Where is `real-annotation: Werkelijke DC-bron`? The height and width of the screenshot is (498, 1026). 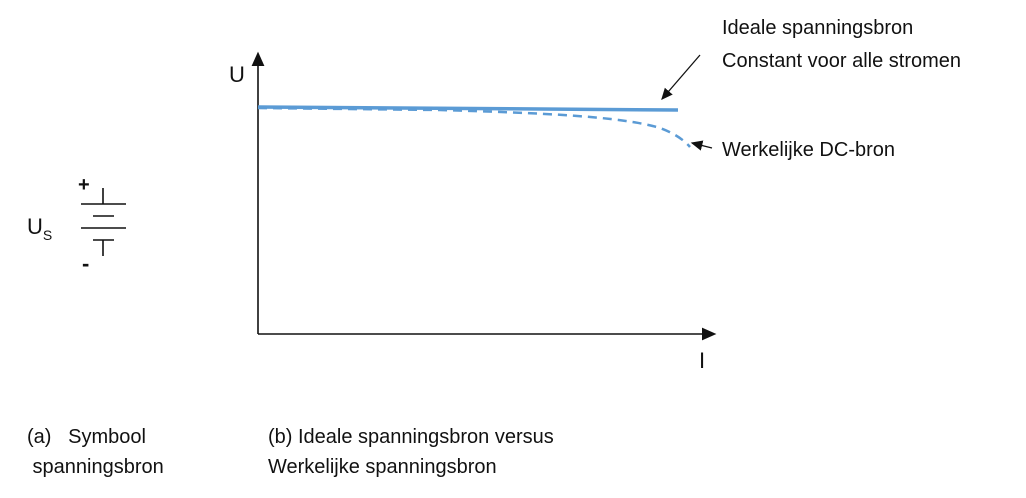 real-annotation: Werkelijke DC-bron is located at coordinates (808, 150).